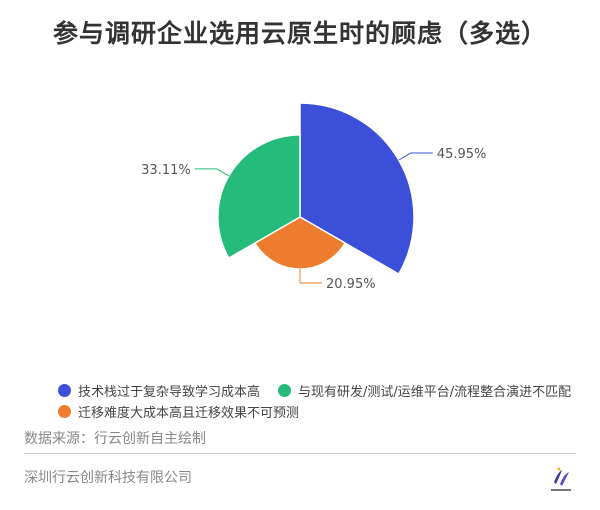 The image size is (600, 510). What do you see at coordinates (108, 478) in the screenshot?
I see `company-name: 深圳行云创新科技有限公司` at bounding box center [108, 478].